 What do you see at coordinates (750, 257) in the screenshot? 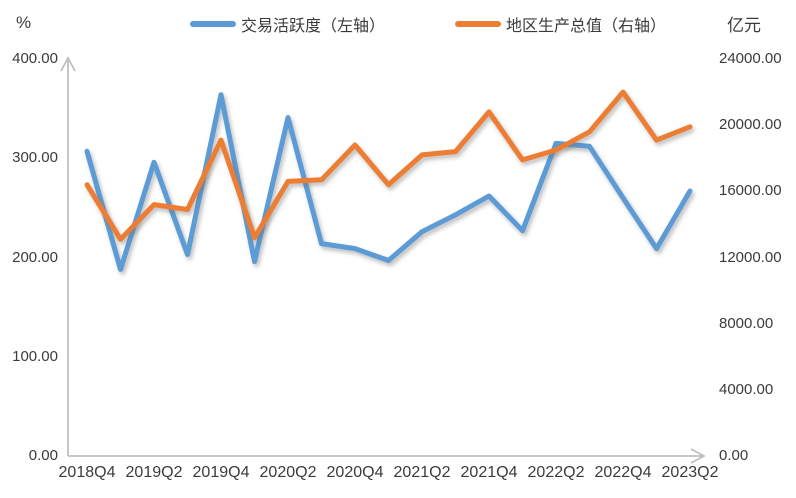
I see `right-axis-tick-label: 12000.00` at bounding box center [750, 257].